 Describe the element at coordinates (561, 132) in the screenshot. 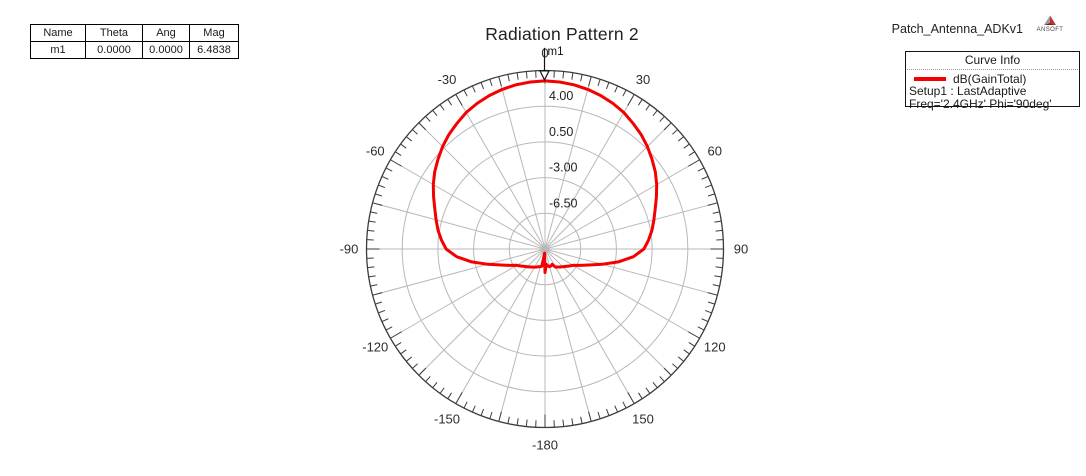

I see `mag-label-0.50: 0.50` at that location.